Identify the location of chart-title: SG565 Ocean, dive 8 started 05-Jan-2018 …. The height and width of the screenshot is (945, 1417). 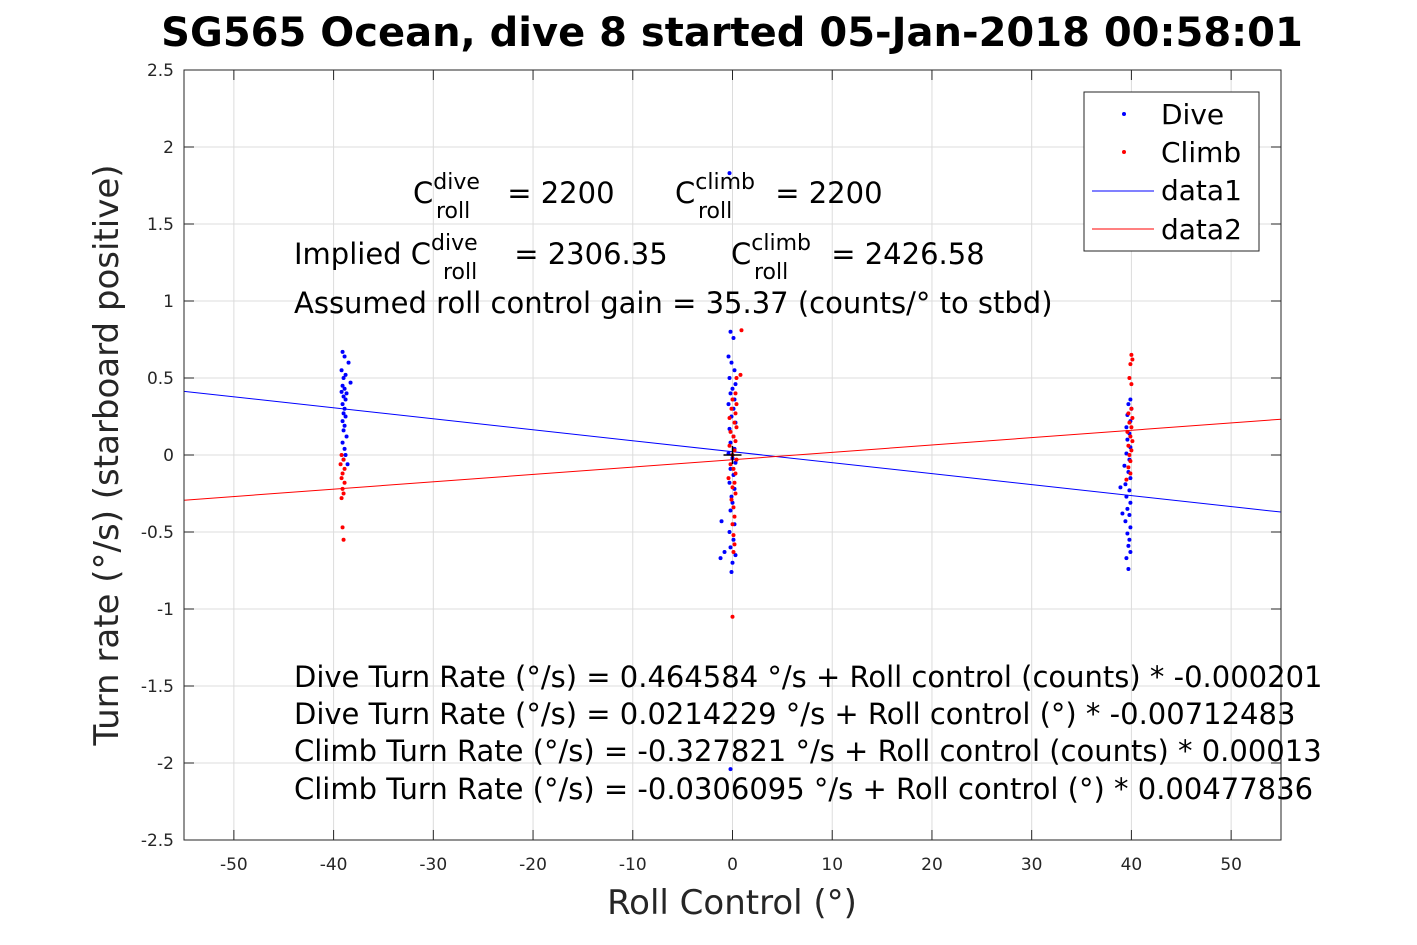
(732, 33).